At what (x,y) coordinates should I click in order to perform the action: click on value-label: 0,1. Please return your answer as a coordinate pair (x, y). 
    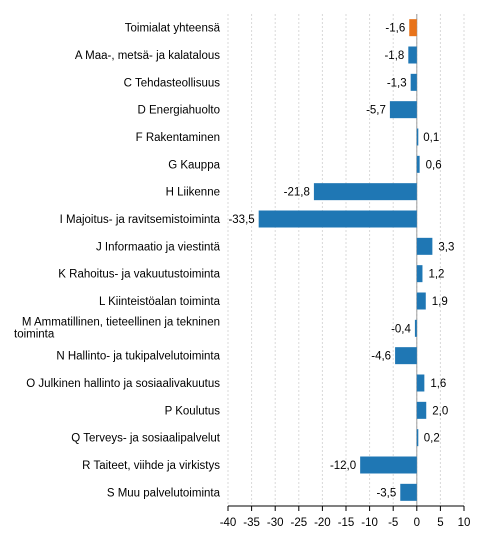
    Looking at the image, I should click on (431, 138).